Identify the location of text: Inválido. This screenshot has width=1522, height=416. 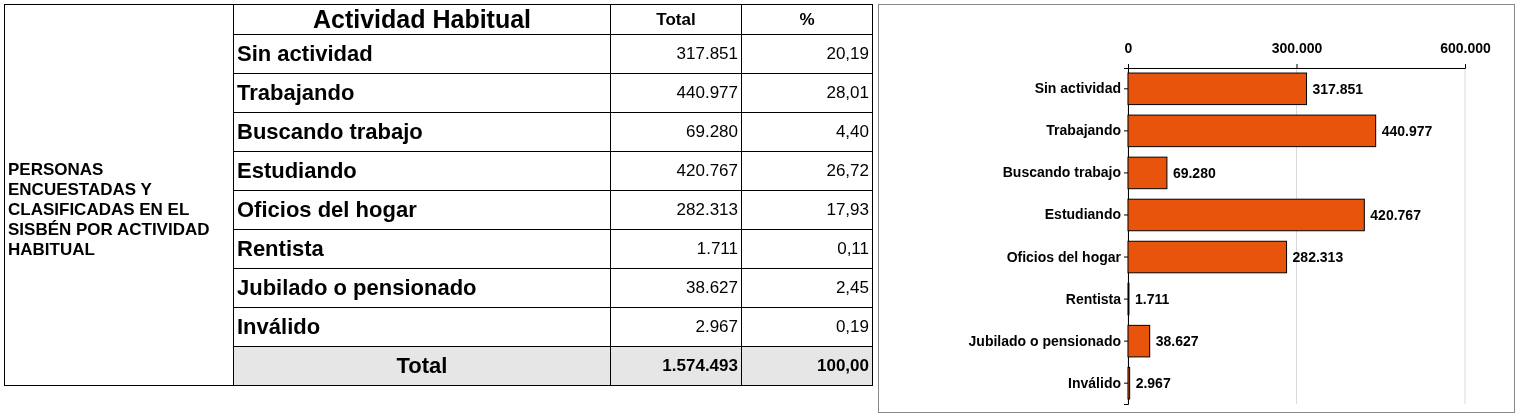
(422, 327).